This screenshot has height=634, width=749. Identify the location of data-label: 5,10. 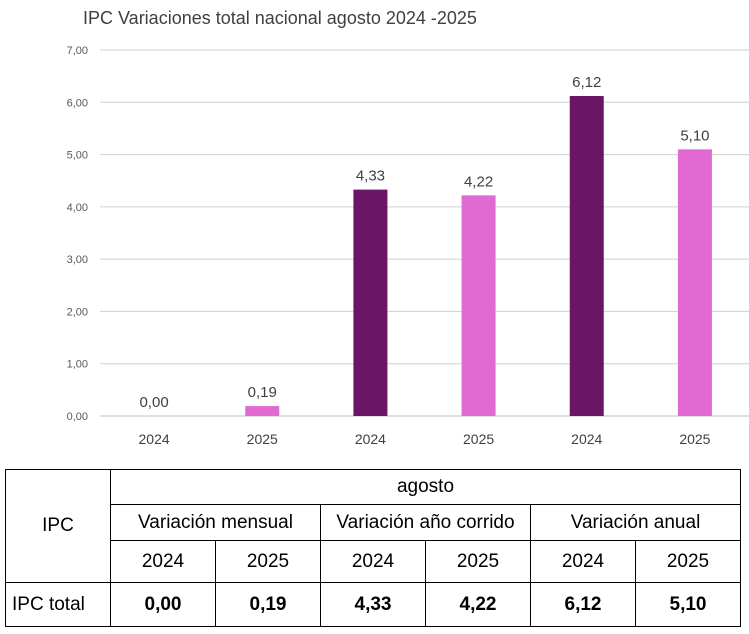
(694, 135).